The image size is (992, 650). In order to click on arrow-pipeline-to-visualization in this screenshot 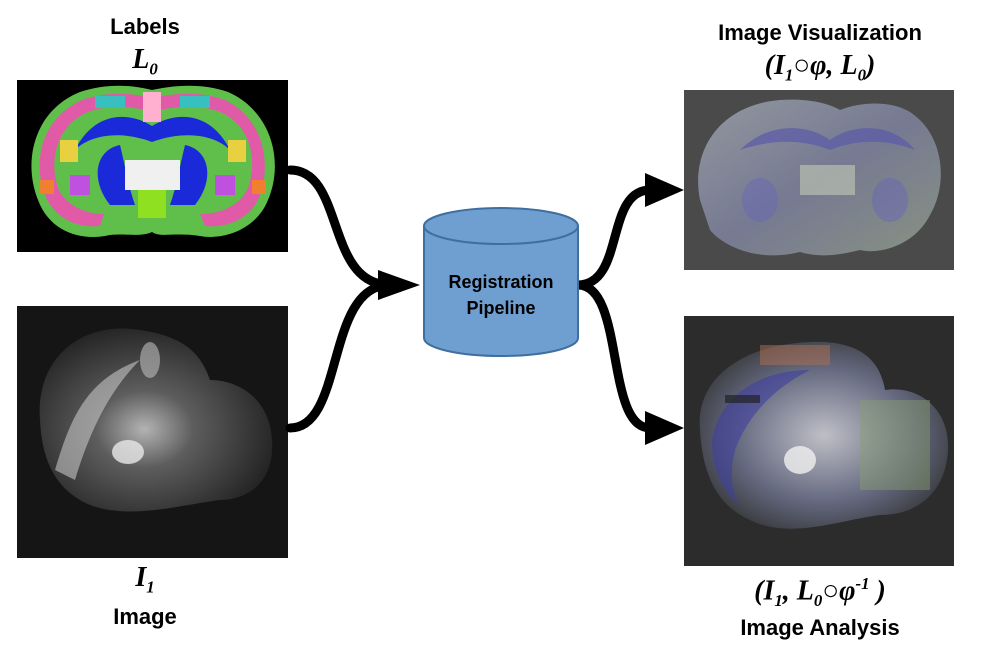, I will do `click(614, 237)`.